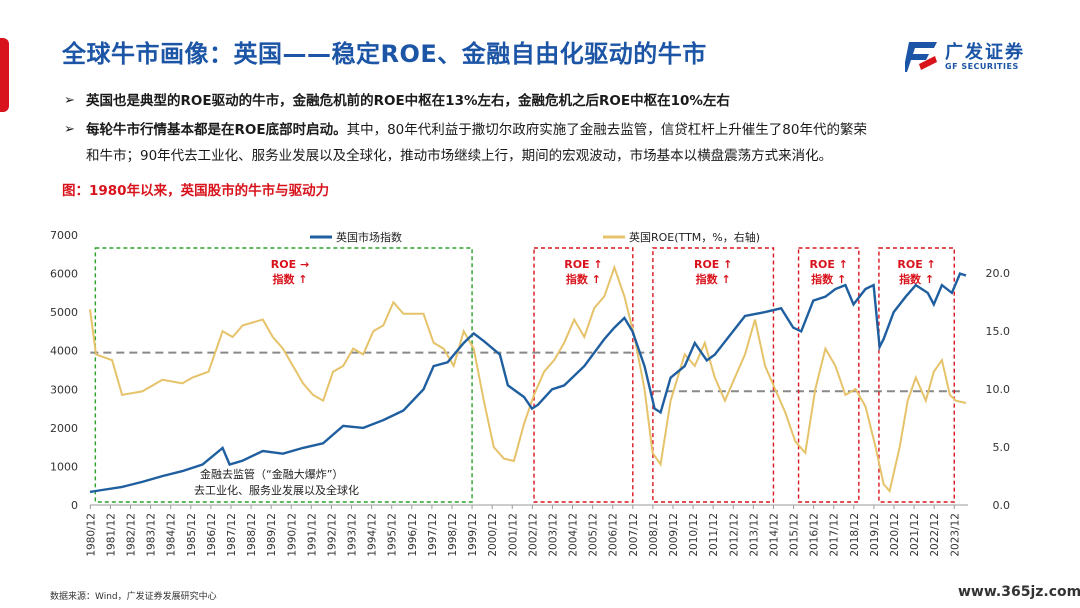  I want to click on y-right-tick-label: 0.0, so click(1002, 505).